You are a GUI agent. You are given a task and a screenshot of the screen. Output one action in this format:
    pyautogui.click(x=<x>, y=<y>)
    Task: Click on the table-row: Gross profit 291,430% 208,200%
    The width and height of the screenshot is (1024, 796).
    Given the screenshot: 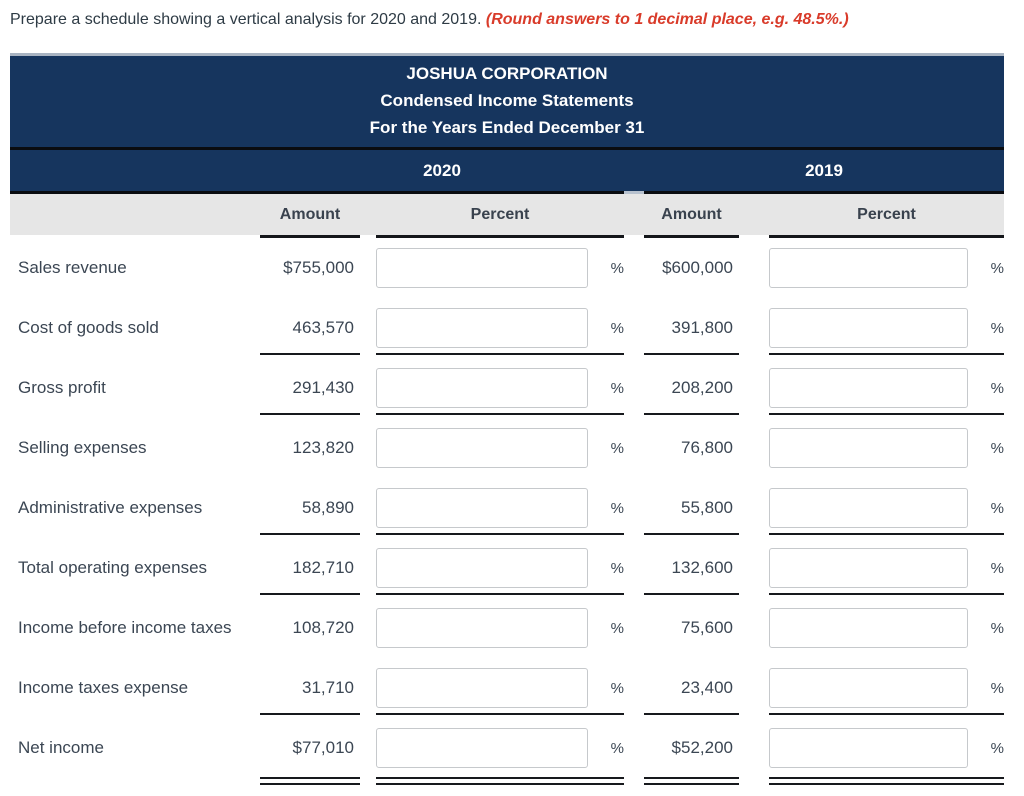 What is the action you would take?
    pyautogui.click(x=507, y=388)
    